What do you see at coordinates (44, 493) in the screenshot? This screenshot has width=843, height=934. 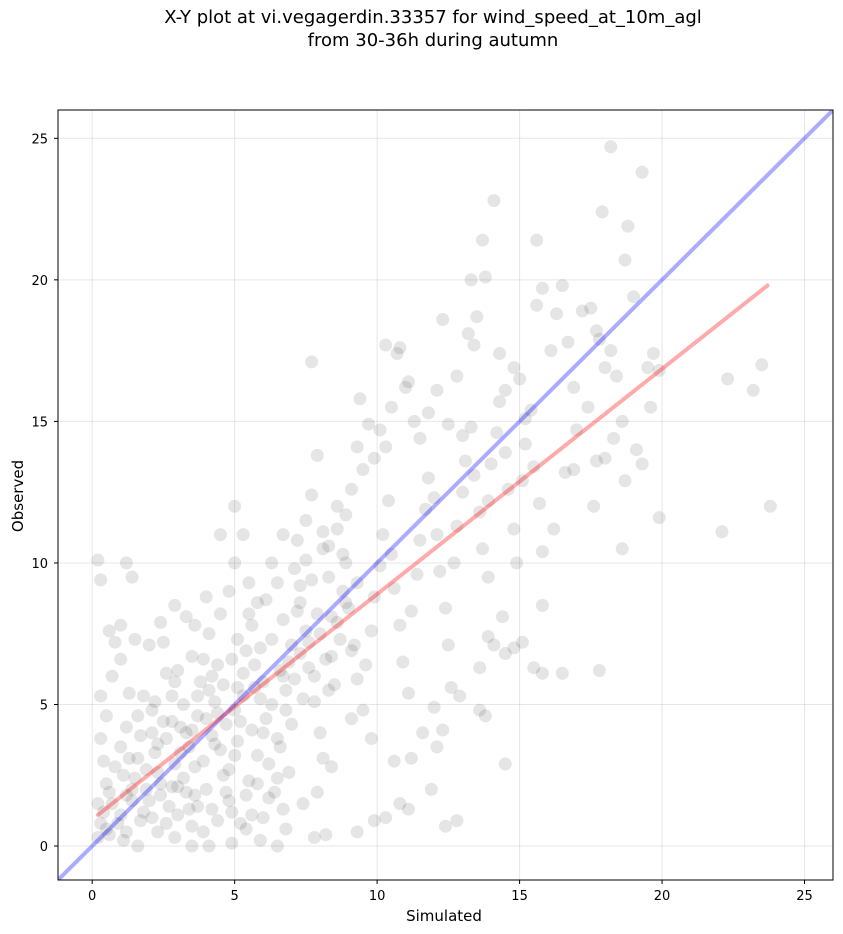 I see `y-axis-ticks: 0 5 10 15 20 25` at bounding box center [44, 493].